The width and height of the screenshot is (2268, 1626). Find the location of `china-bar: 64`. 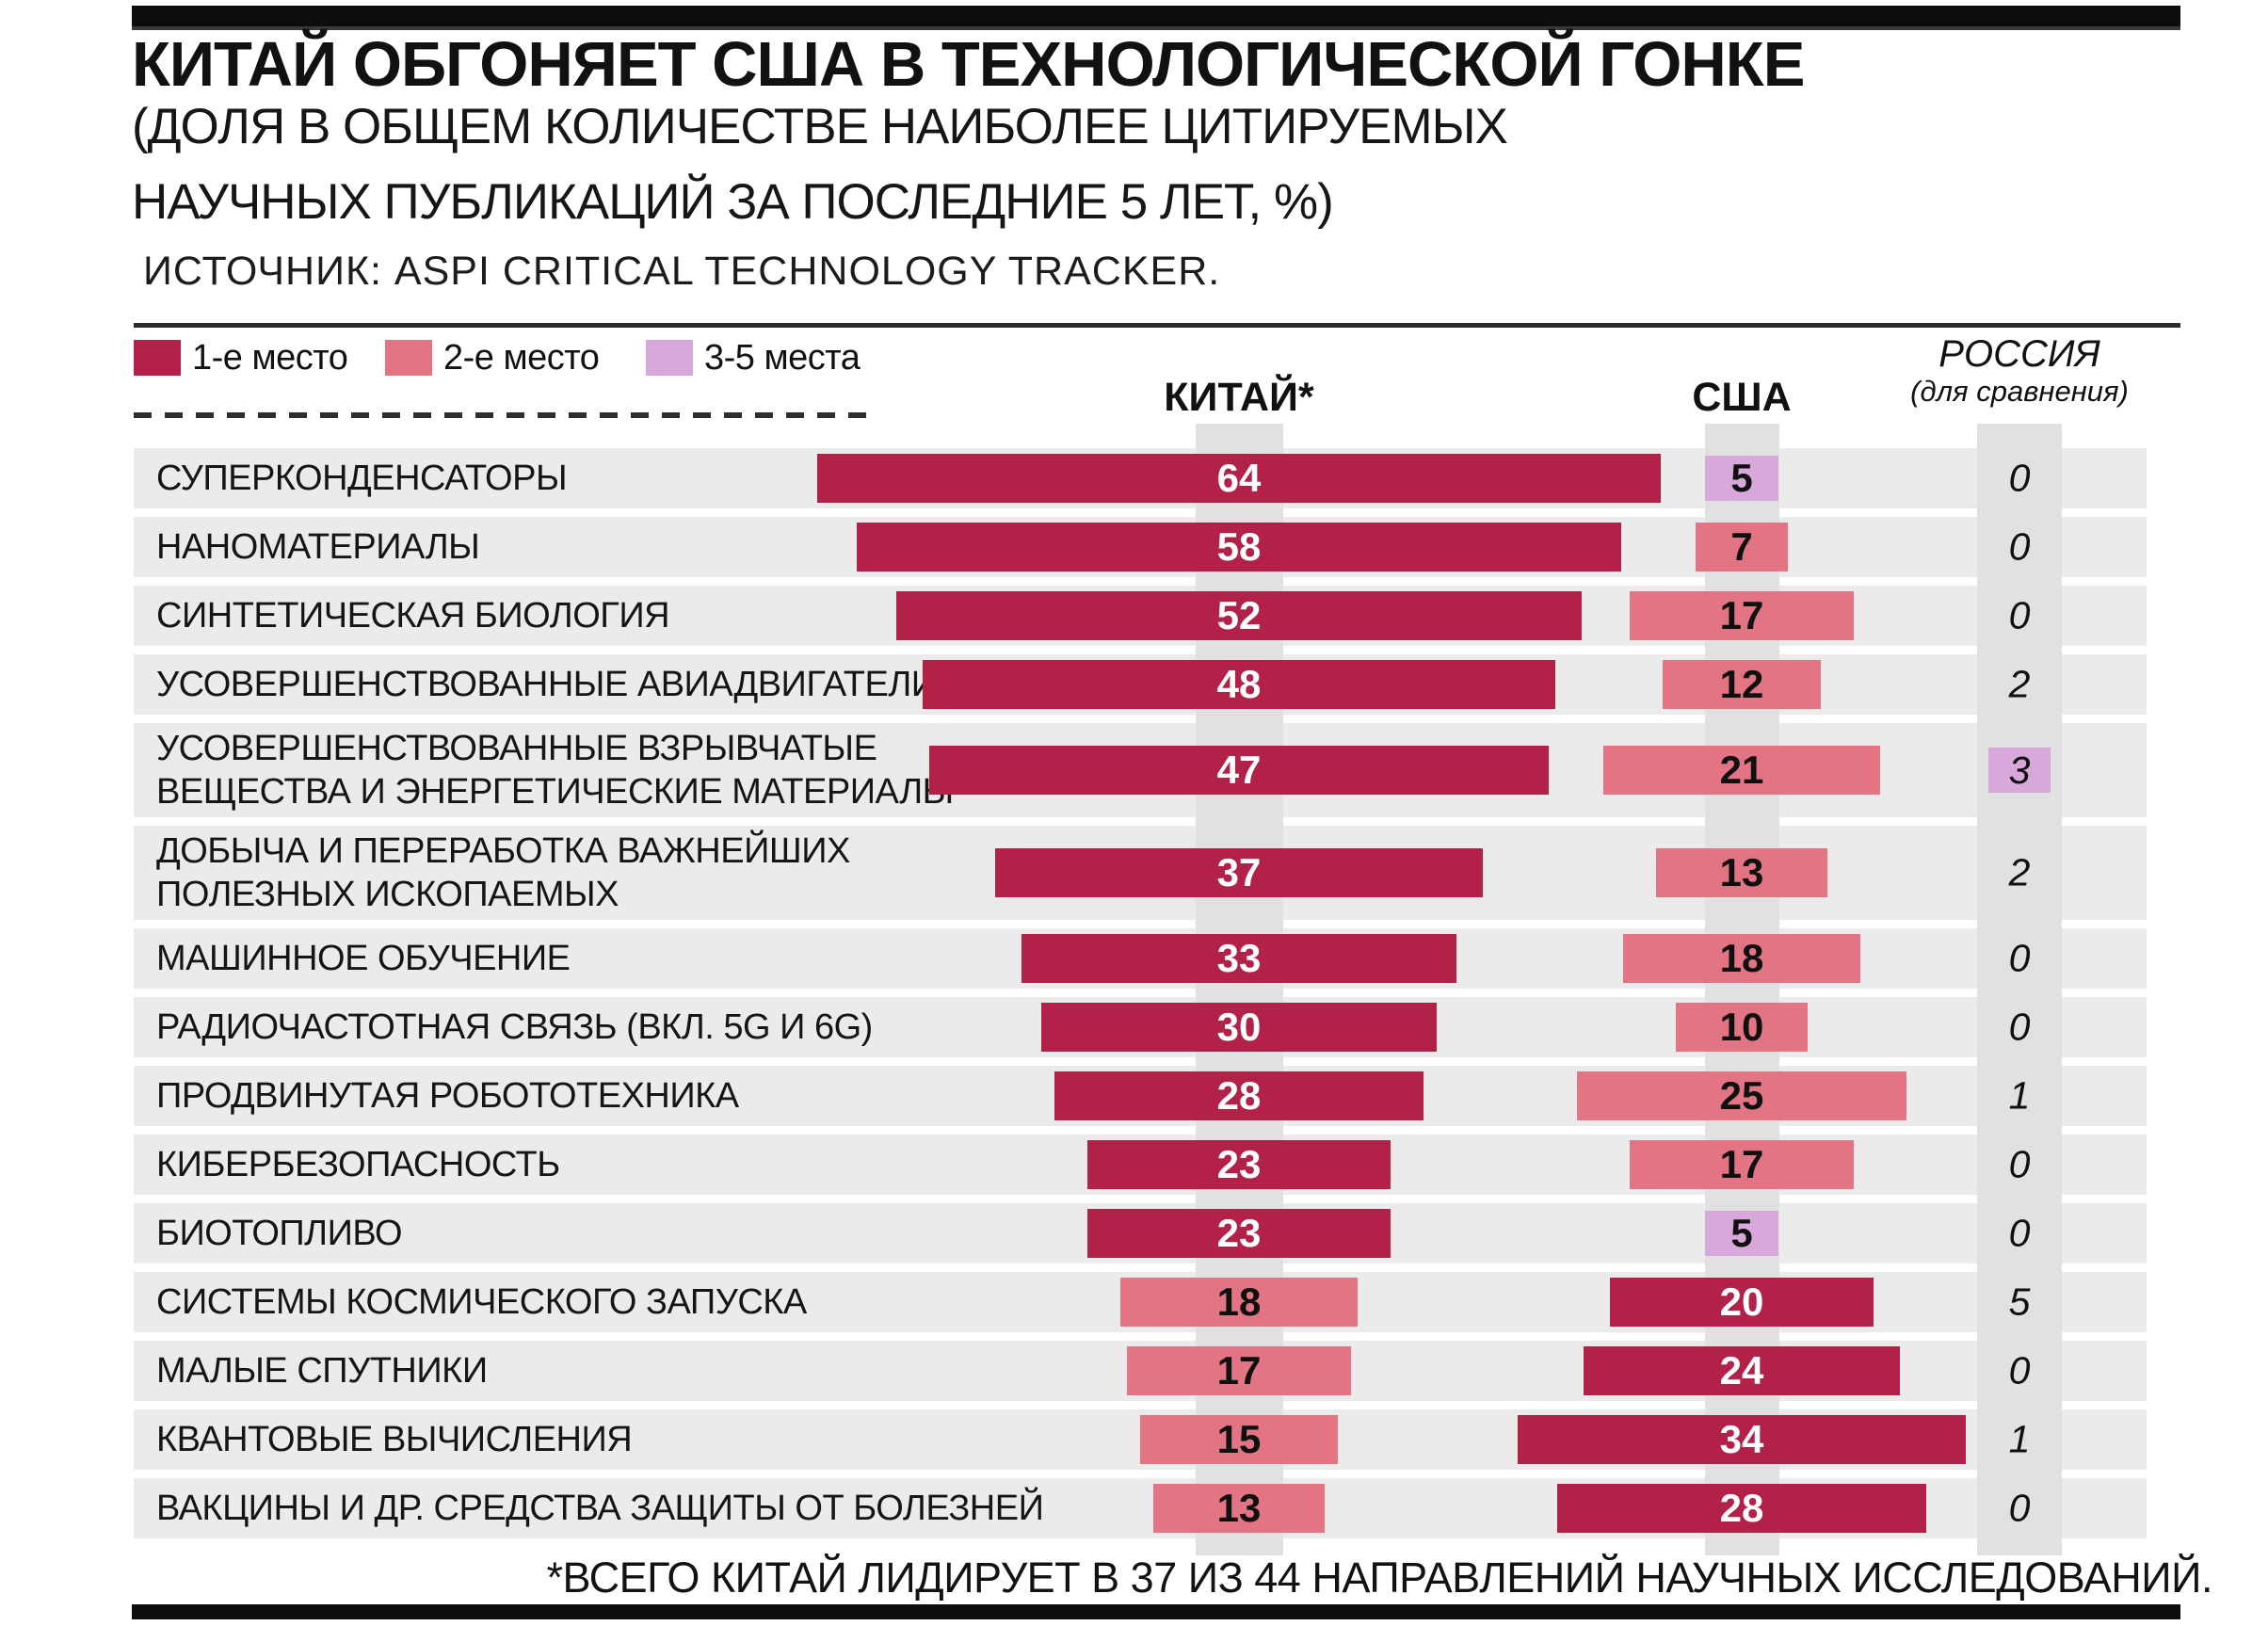

china-bar: 64 is located at coordinates (1239, 478).